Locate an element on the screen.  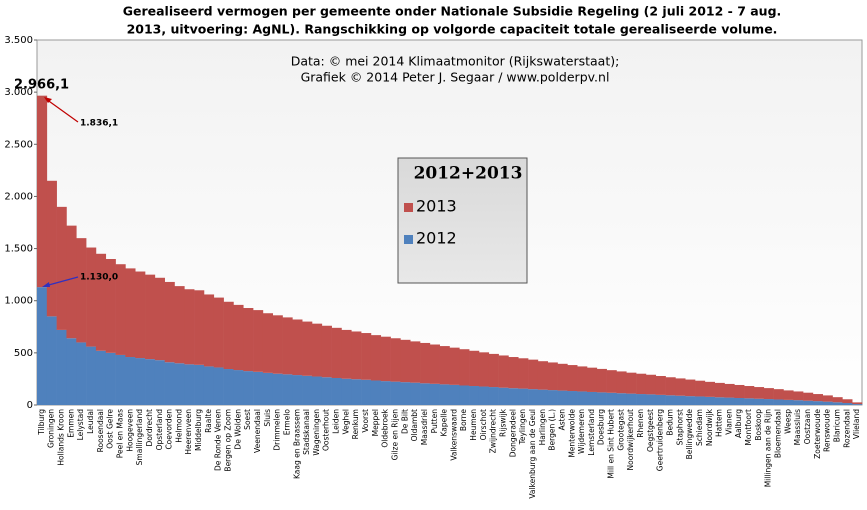
x-tick-label: Emmen is located at coordinates (70, 423).